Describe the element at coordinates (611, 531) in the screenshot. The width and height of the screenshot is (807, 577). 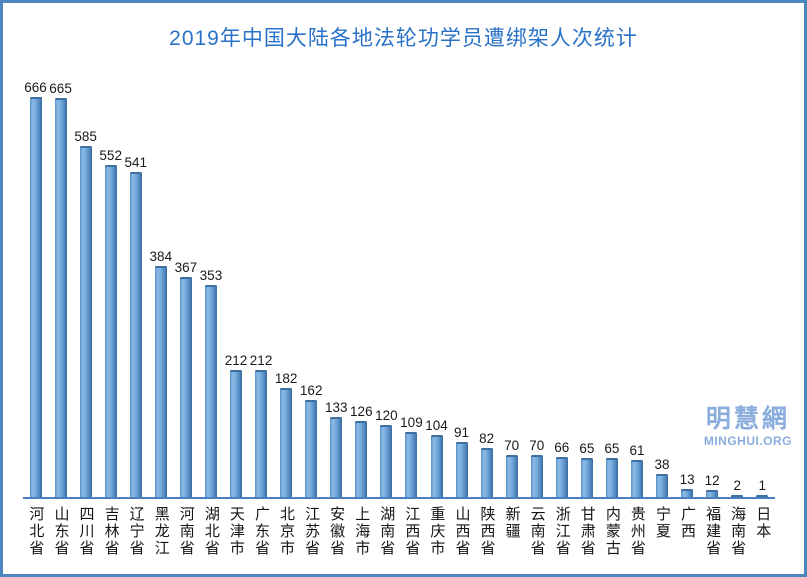
I see `category-cell: 内蒙古` at that location.